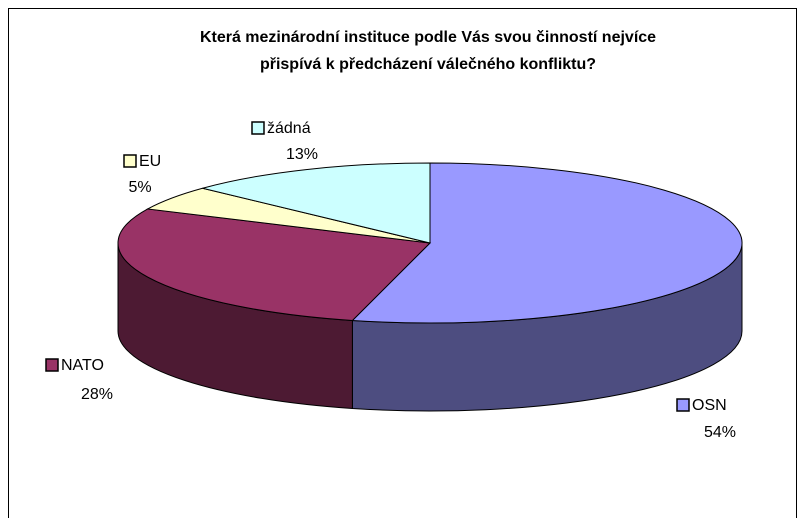  Describe the element at coordinates (720, 432) in the screenshot. I see `slice-value-label: 54%` at that location.